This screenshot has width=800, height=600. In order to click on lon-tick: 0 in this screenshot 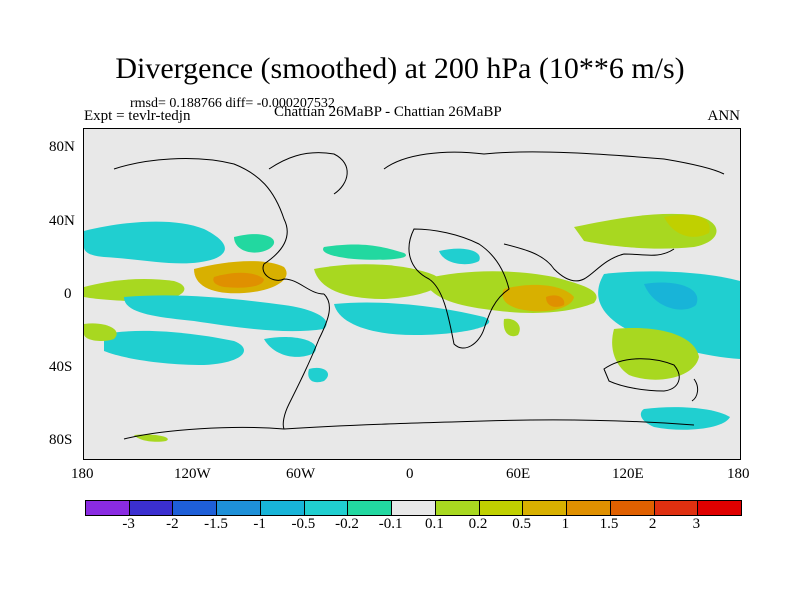, I will do `click(410, 474)`.